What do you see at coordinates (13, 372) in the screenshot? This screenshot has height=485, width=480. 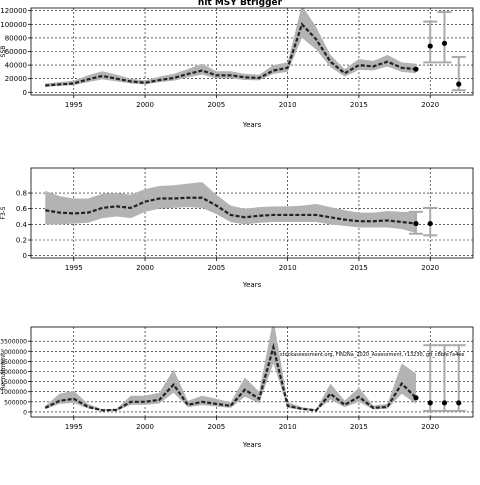 I see `y-tick-label: 2000000` at bounding box center [13, 372].